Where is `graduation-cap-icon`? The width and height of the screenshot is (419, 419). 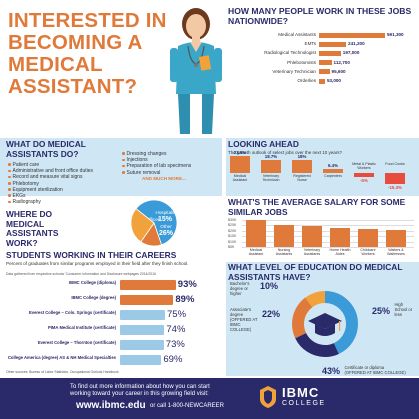 graduation-cap-icon is located at coordinates (325, 327).